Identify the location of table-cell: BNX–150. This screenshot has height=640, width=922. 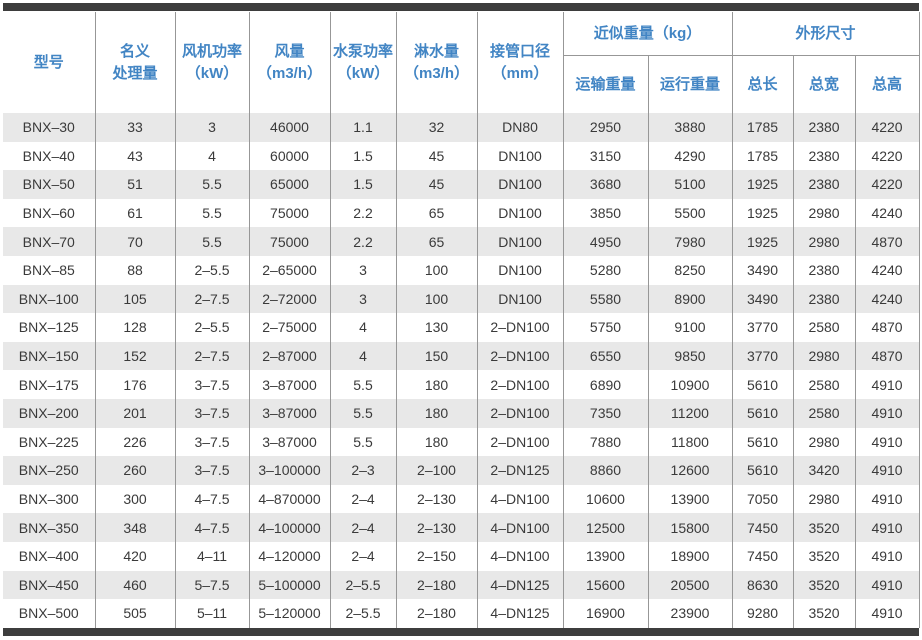
(49, 356).